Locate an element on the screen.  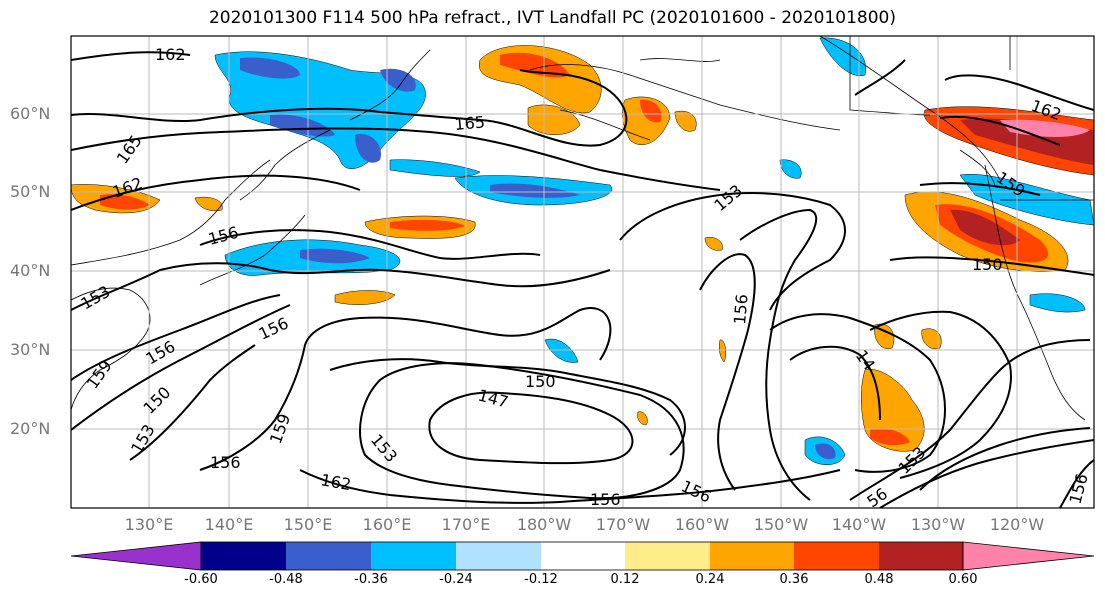
colorbar is located at coordinates (582, 556).